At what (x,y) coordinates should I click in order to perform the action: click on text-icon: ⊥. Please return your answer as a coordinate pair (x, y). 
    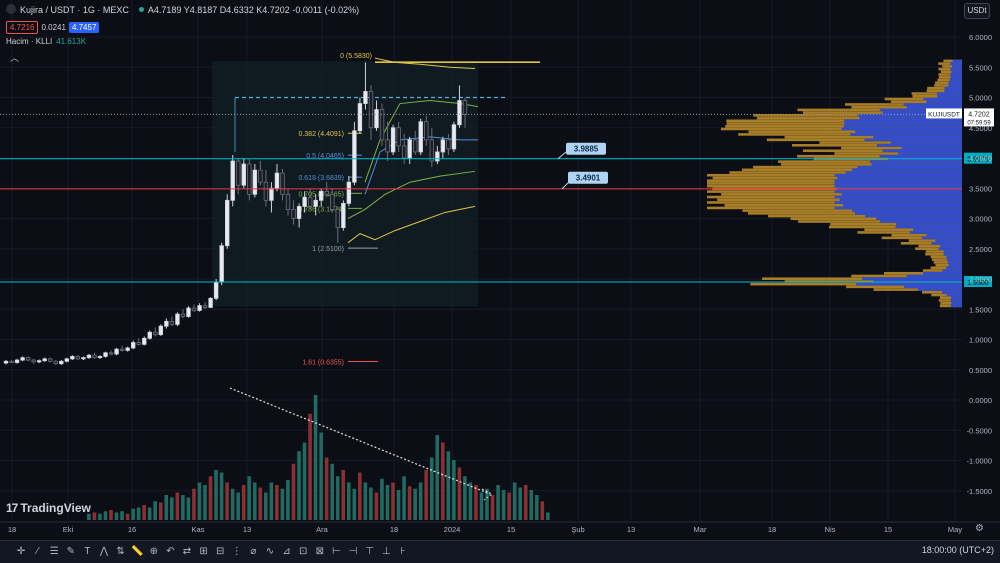
    Looking at the image, I should click on (386, 551).